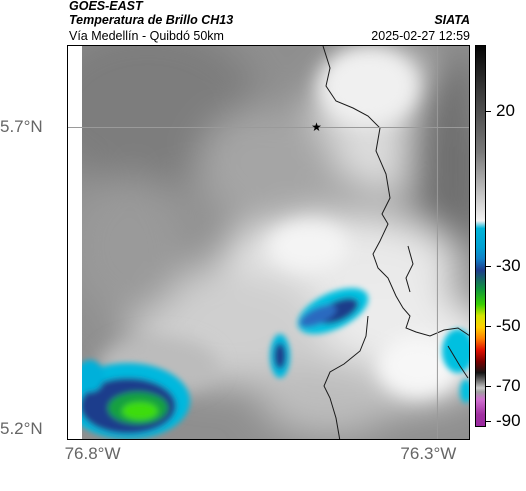 The width and height of the screenshot is (526, 491). I want to click on left-margin, so click(75, 242).